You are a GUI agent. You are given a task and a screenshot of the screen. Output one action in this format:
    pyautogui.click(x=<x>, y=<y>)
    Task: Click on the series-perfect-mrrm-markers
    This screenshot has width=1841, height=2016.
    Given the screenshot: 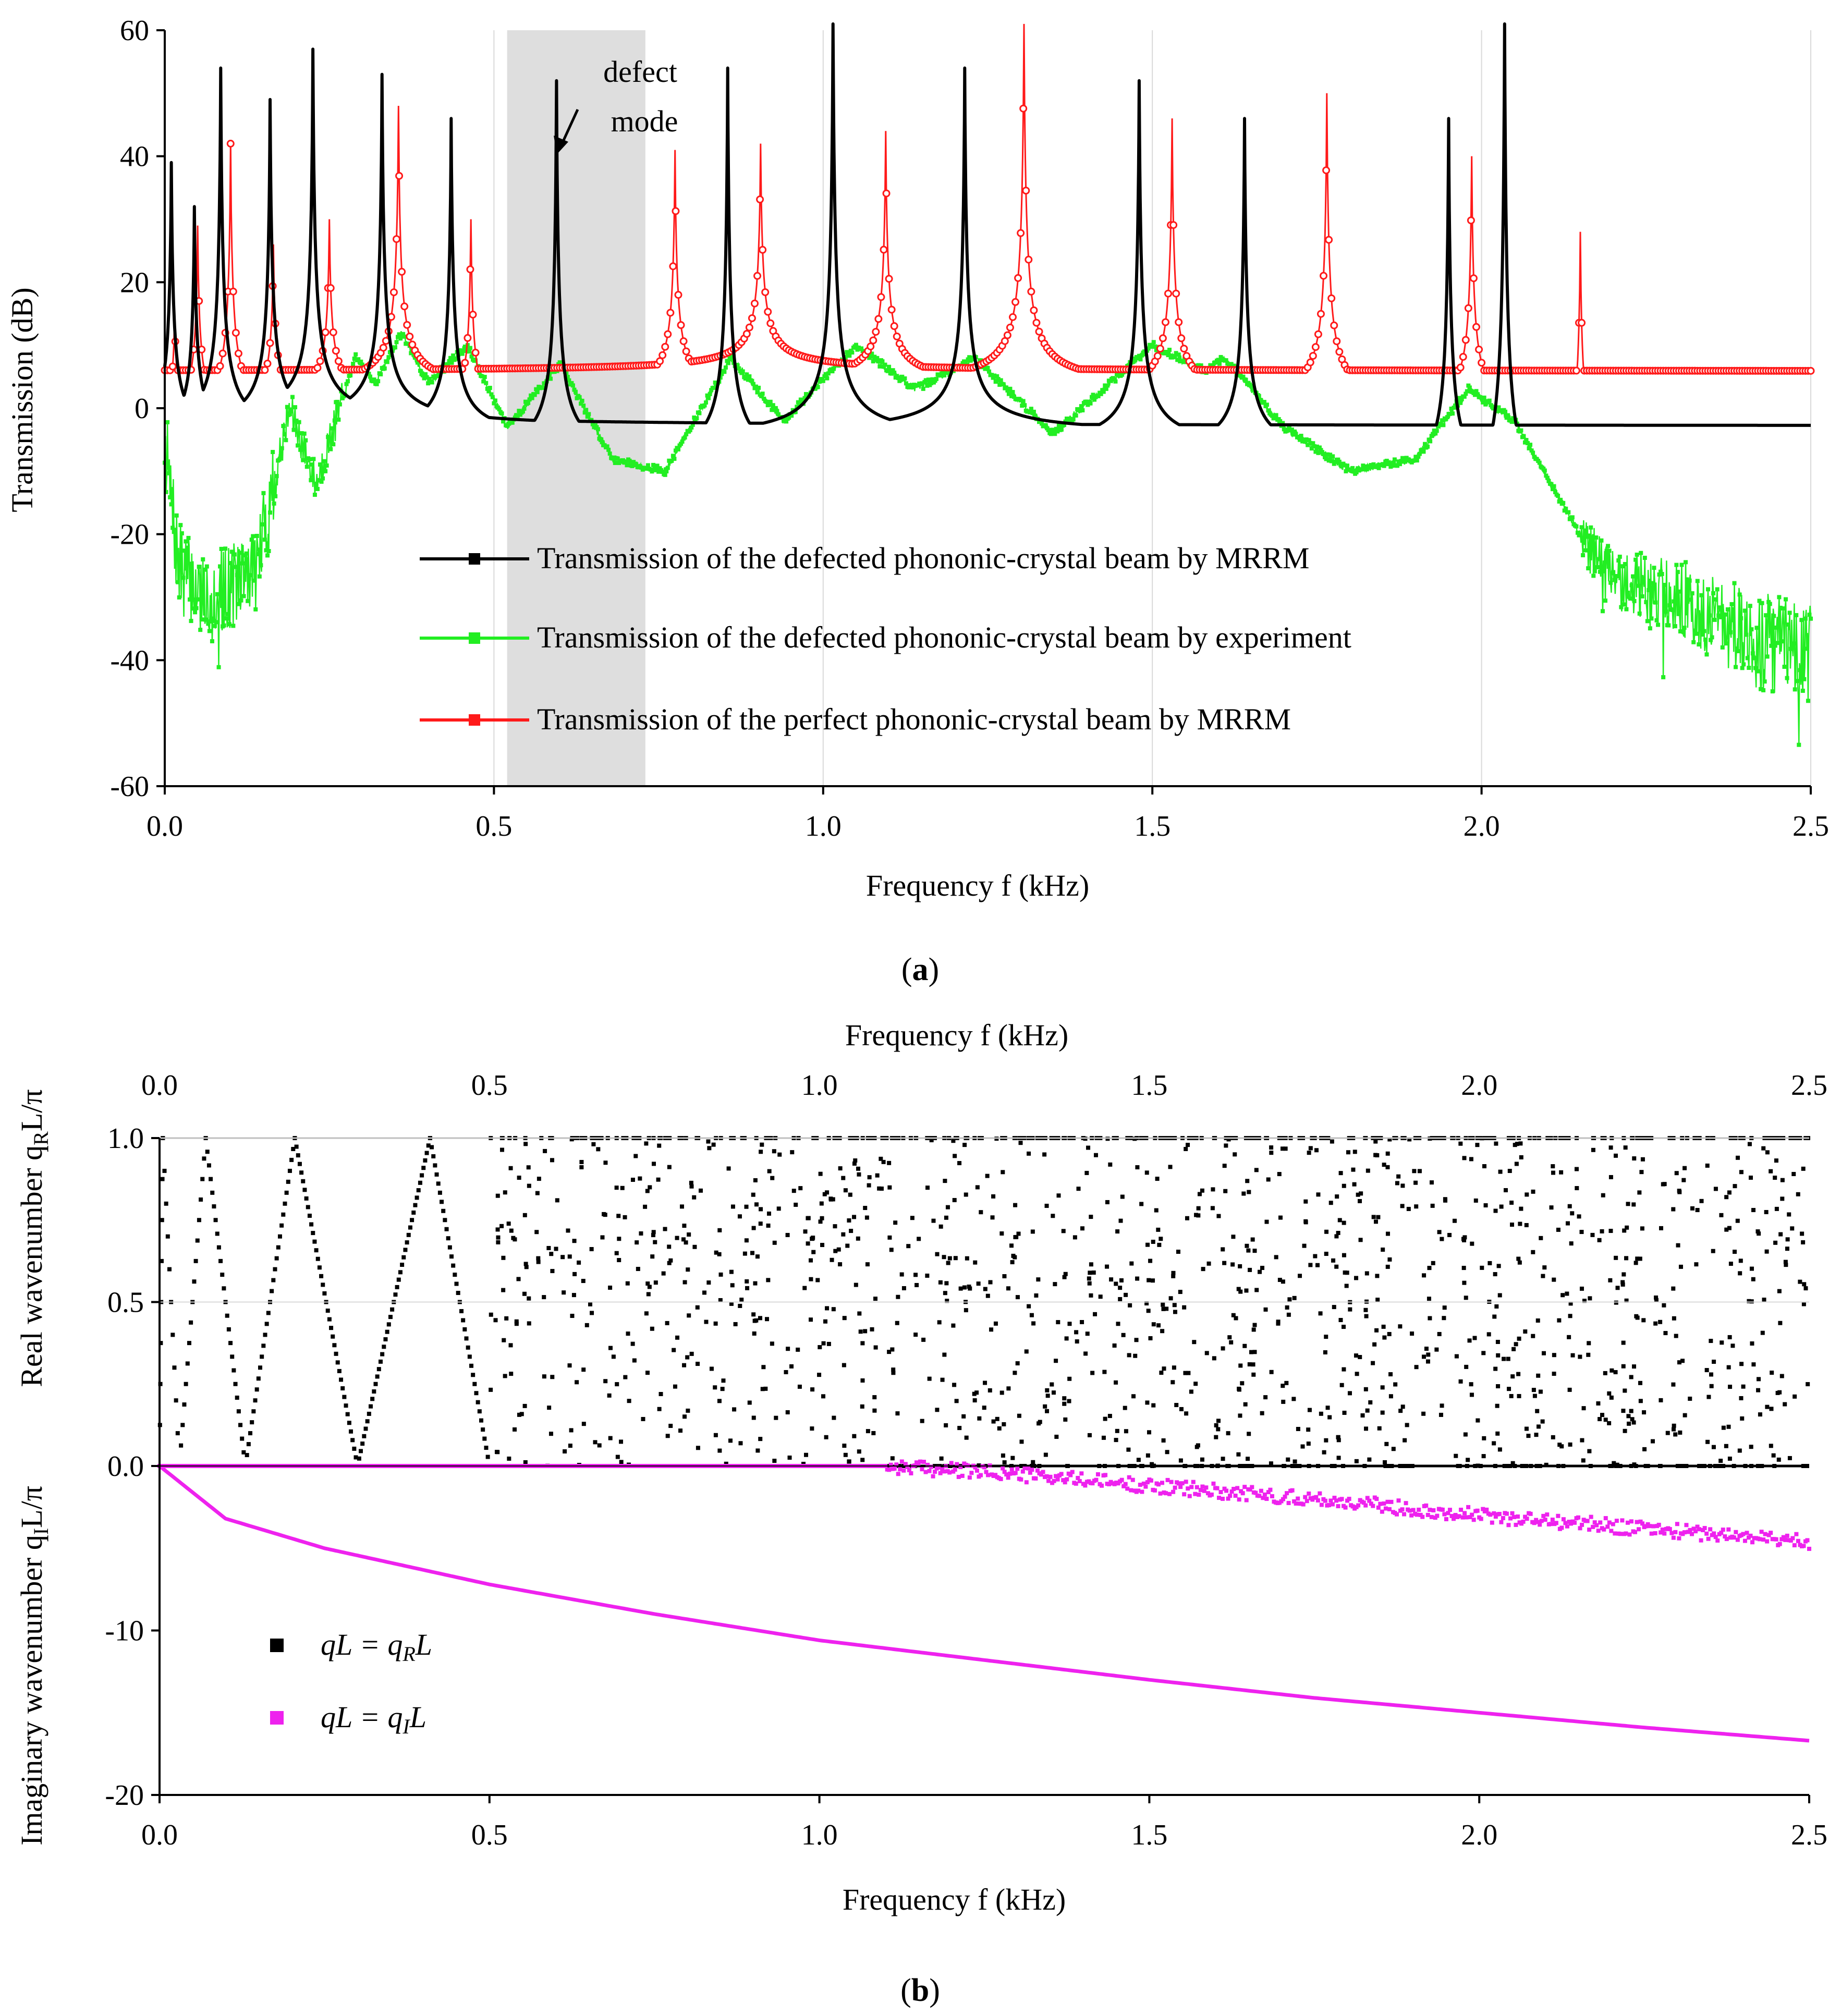 What is the action you would take?
    pyautogui.click(x=988, y=239)
    